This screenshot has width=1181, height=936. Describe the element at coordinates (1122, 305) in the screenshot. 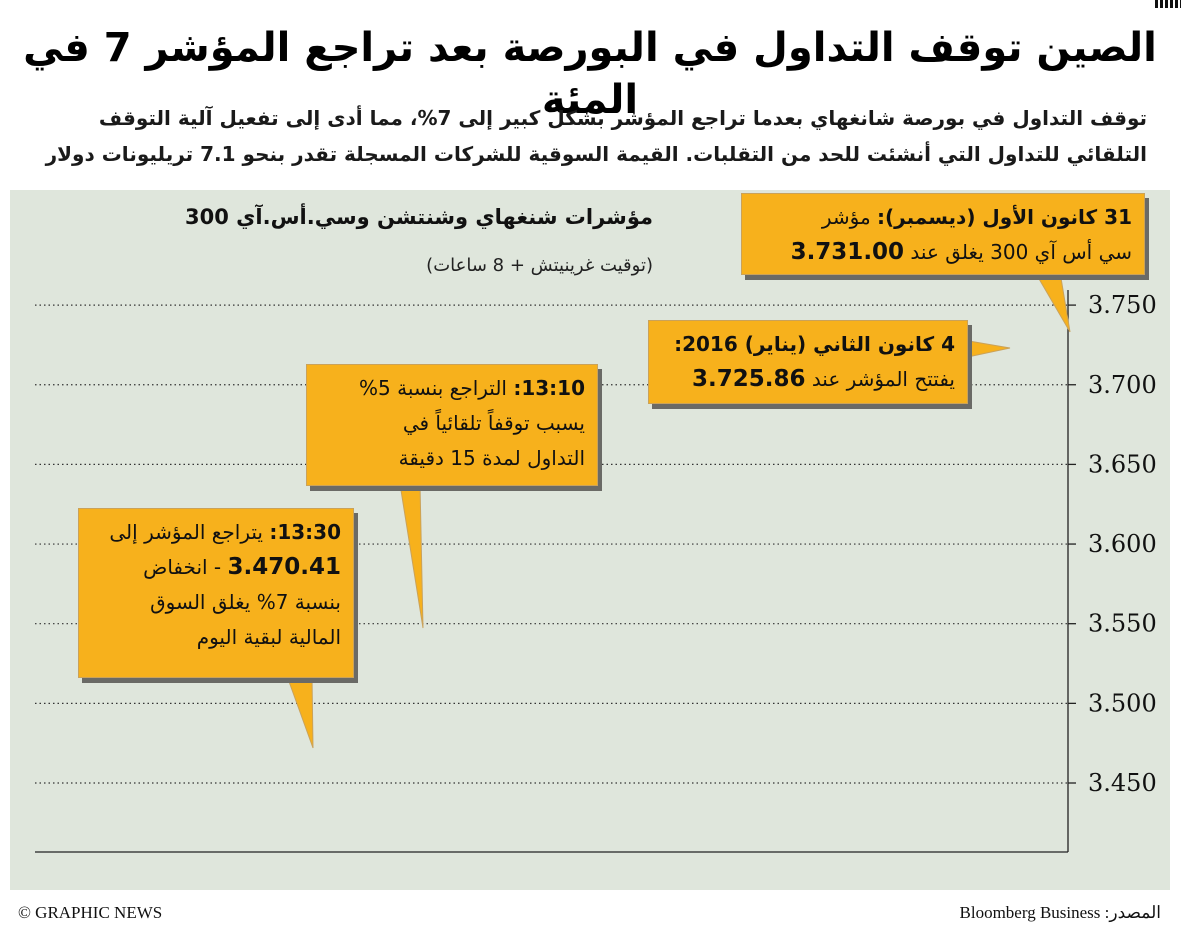

I see `y-tick-label-6: 3.750` at that location.